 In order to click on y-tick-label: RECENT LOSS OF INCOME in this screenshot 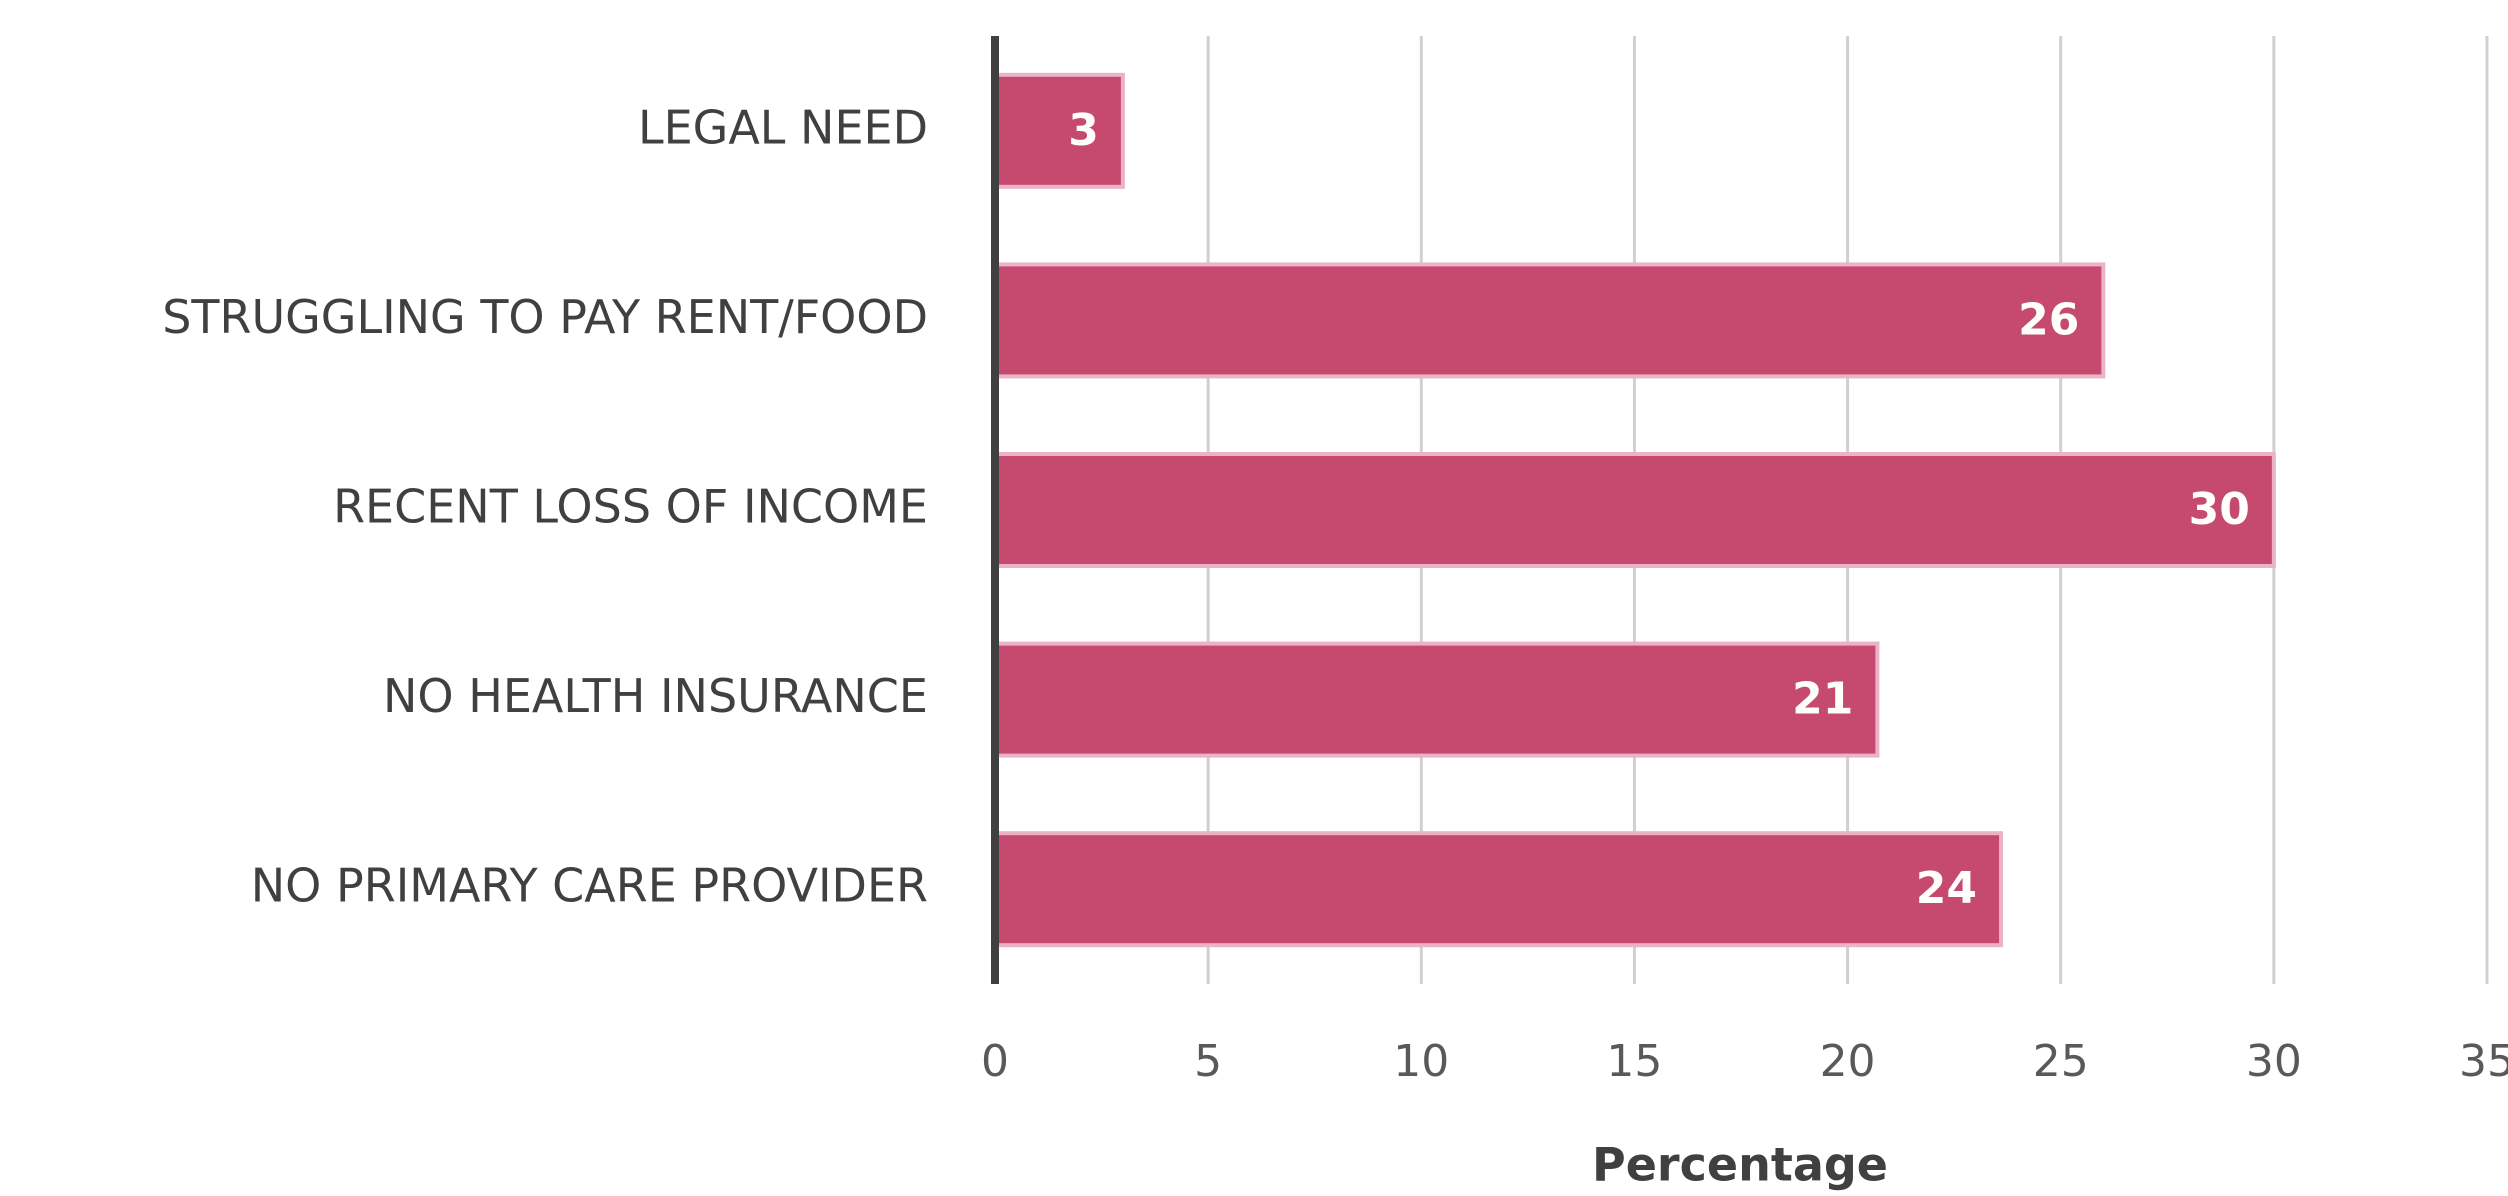, I will do `click(630, 507)`.